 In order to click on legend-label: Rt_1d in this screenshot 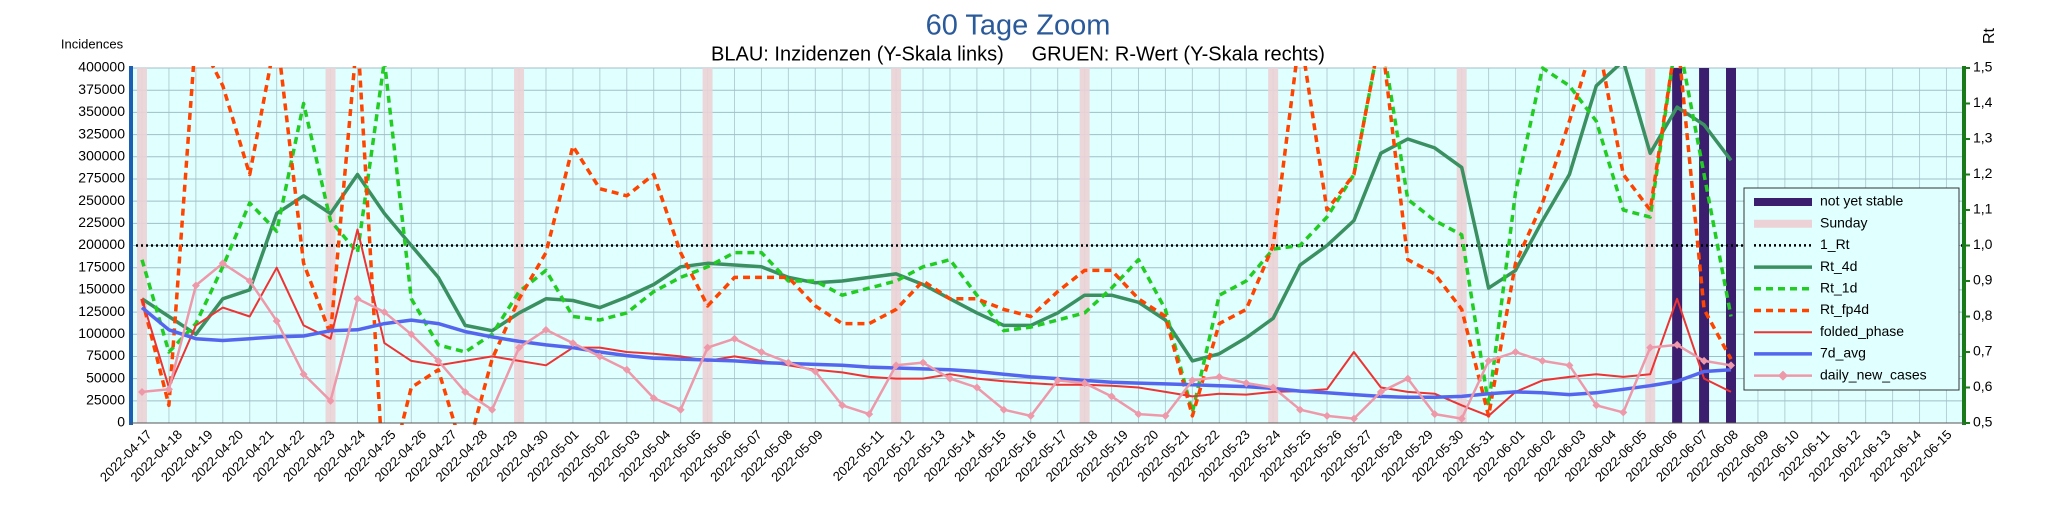, I will do `click(1838, 288)`.